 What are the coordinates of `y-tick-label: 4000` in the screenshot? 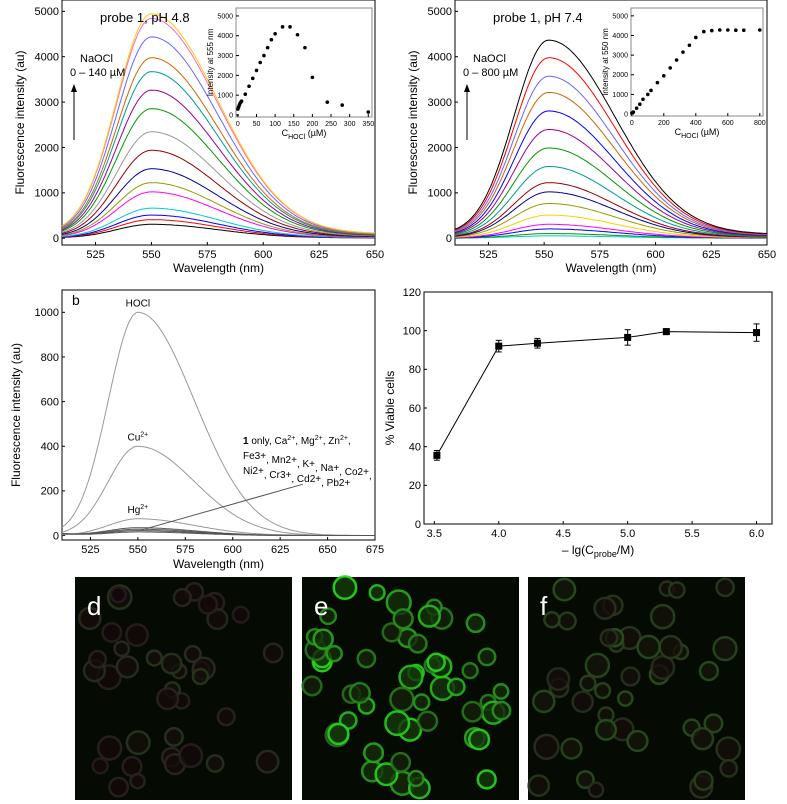 It's located at (225, 36).